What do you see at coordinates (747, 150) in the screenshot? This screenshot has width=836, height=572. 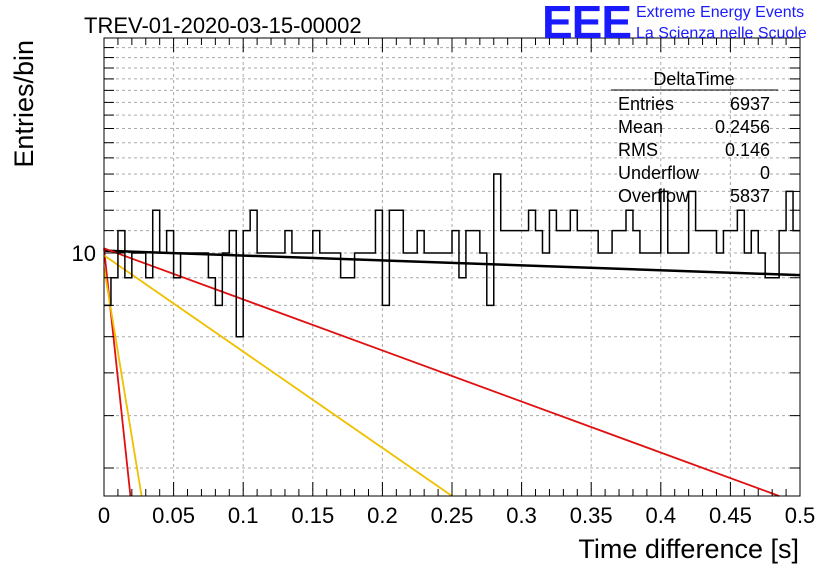 I see `stats-value-rms: 0.146` at bounding box center [747, 150].